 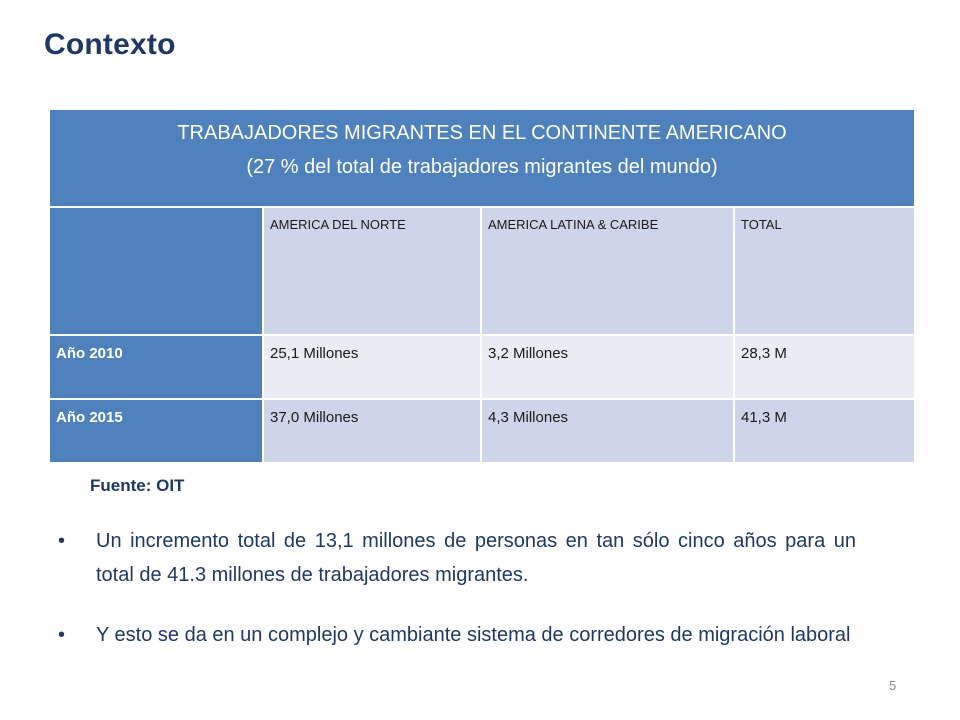 What do you see at coordinates (137, 485) in the screenshot?
I see `table-source: Fuente: OIT` at bounding box center [137, 485].